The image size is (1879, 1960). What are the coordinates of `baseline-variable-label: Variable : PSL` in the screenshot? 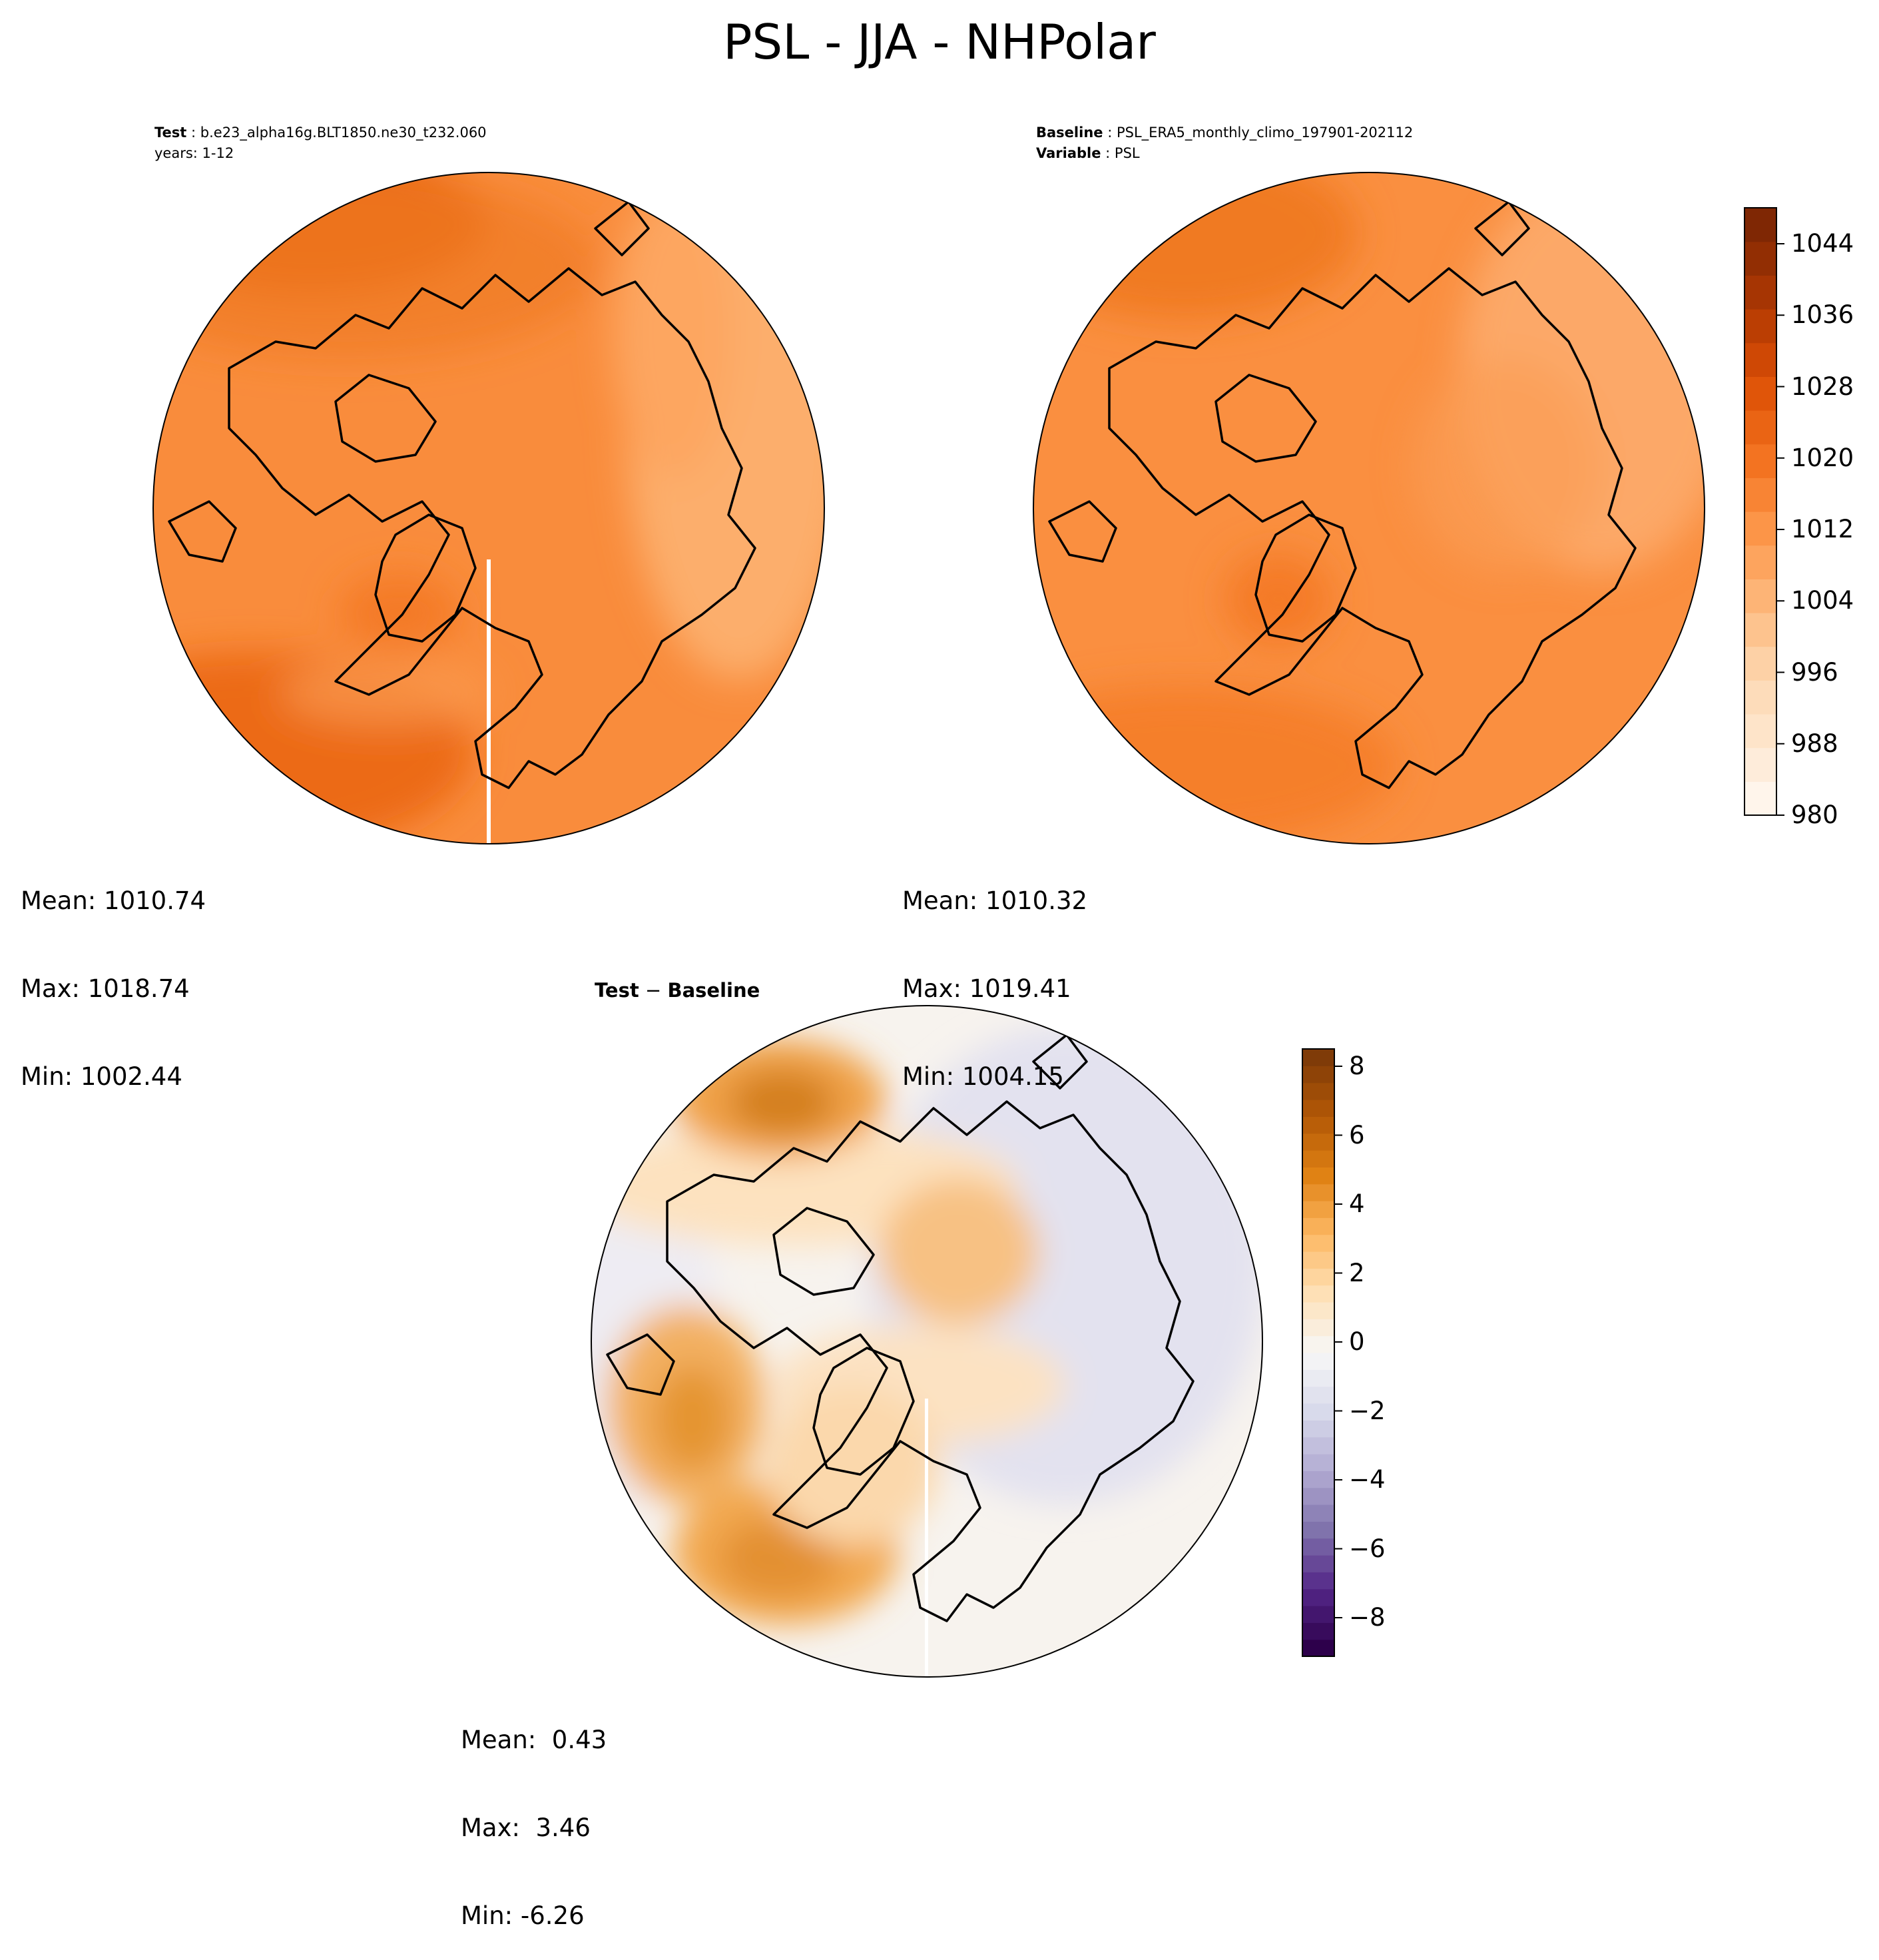 It's located at (1088, 153).